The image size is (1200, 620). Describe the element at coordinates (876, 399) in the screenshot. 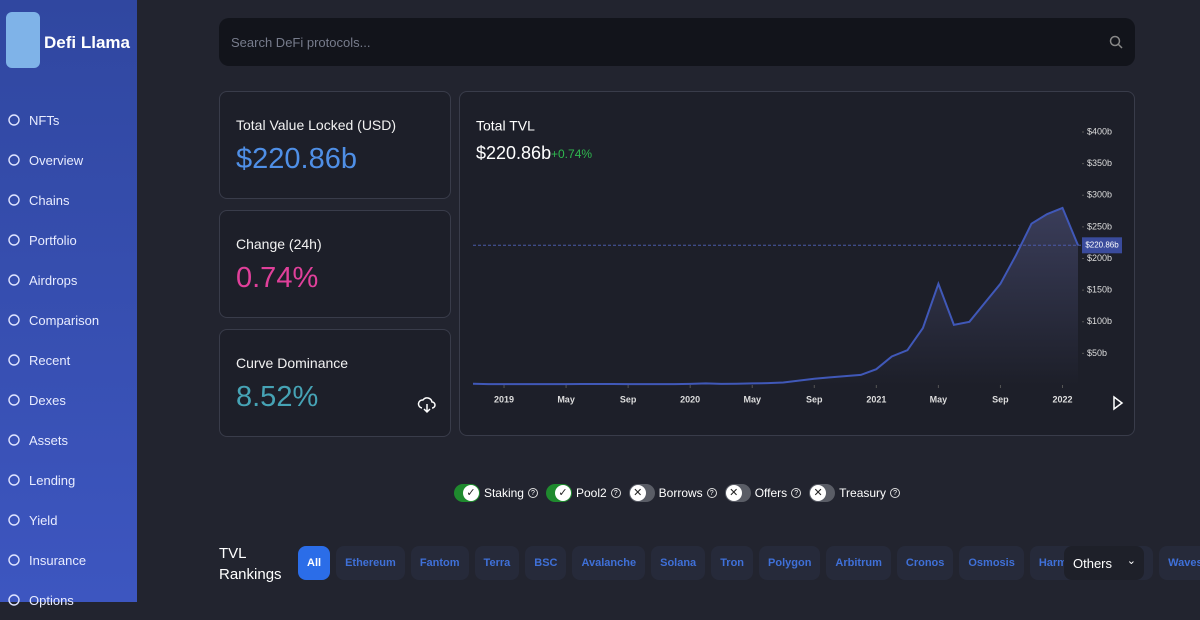

I see `x-tick-label: 2021` at that location.